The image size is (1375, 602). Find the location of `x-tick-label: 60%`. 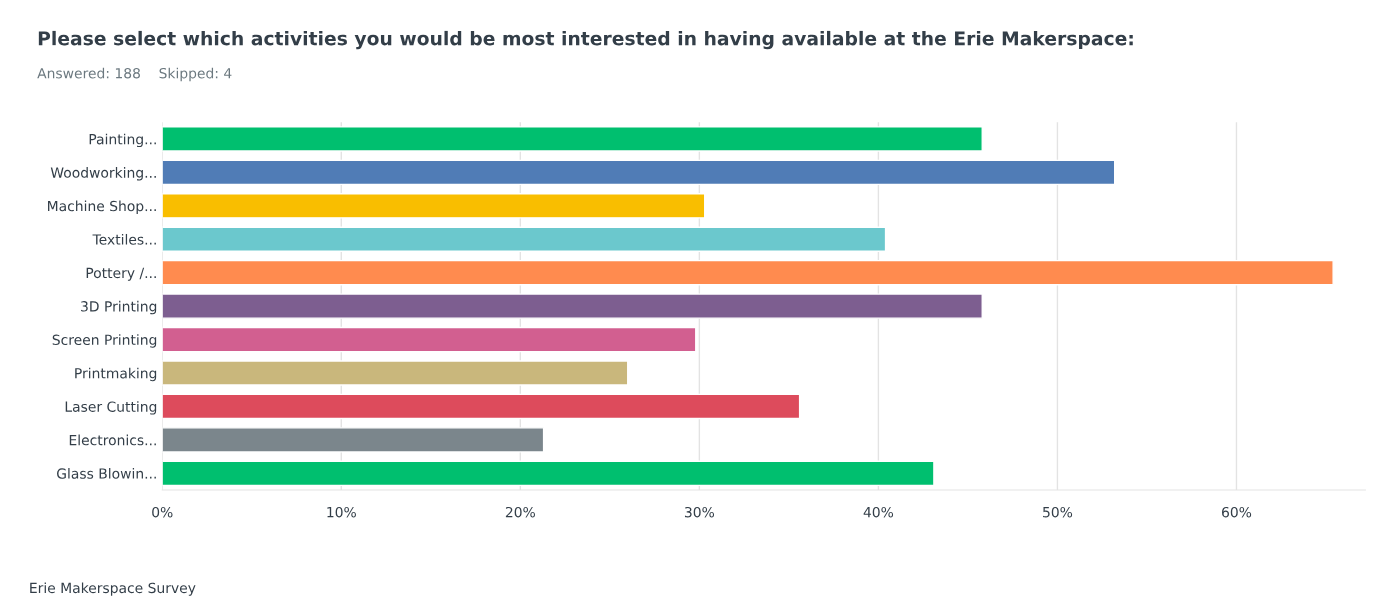

x-tick-label: 60% is located at coordinates (1237, 512).